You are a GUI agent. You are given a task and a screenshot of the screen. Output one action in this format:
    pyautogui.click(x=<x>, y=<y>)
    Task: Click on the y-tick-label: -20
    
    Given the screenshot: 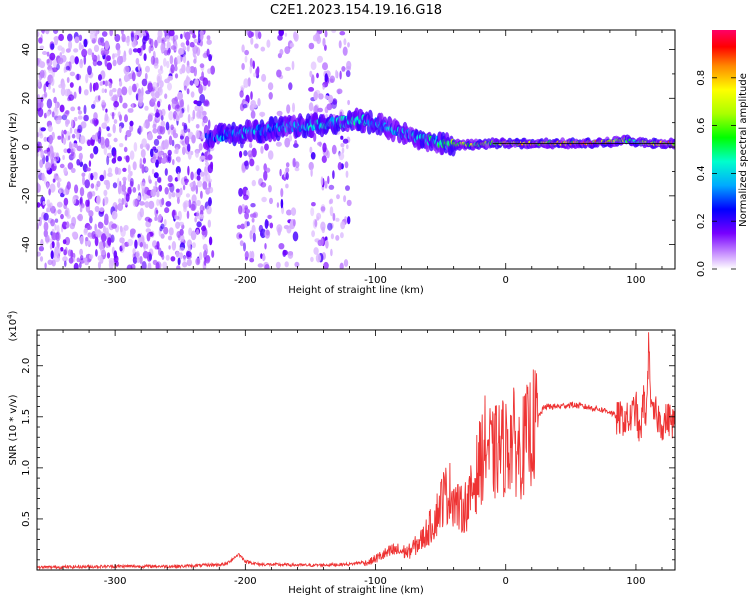 What is the action you would take?
    pyautogui.click(x=26, y=196)
    